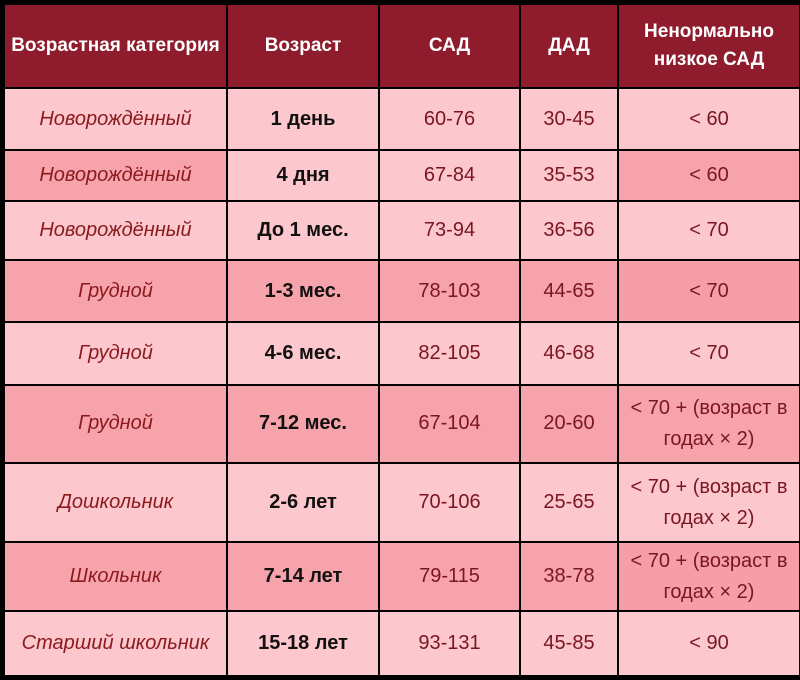  Describe the element at coordinates (449, 502) in the screenshot. I see `sbp-cell: 70-106` at that location.